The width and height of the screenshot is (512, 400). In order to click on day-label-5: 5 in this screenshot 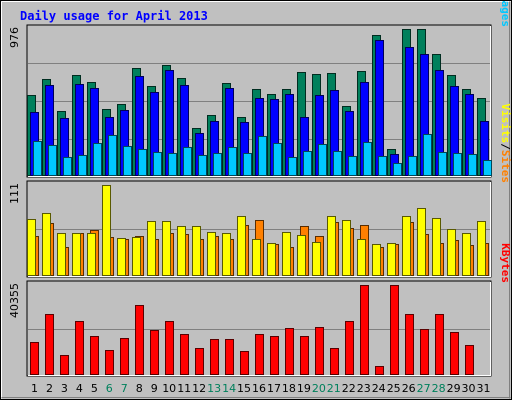, I will do `click(94, 388)`.